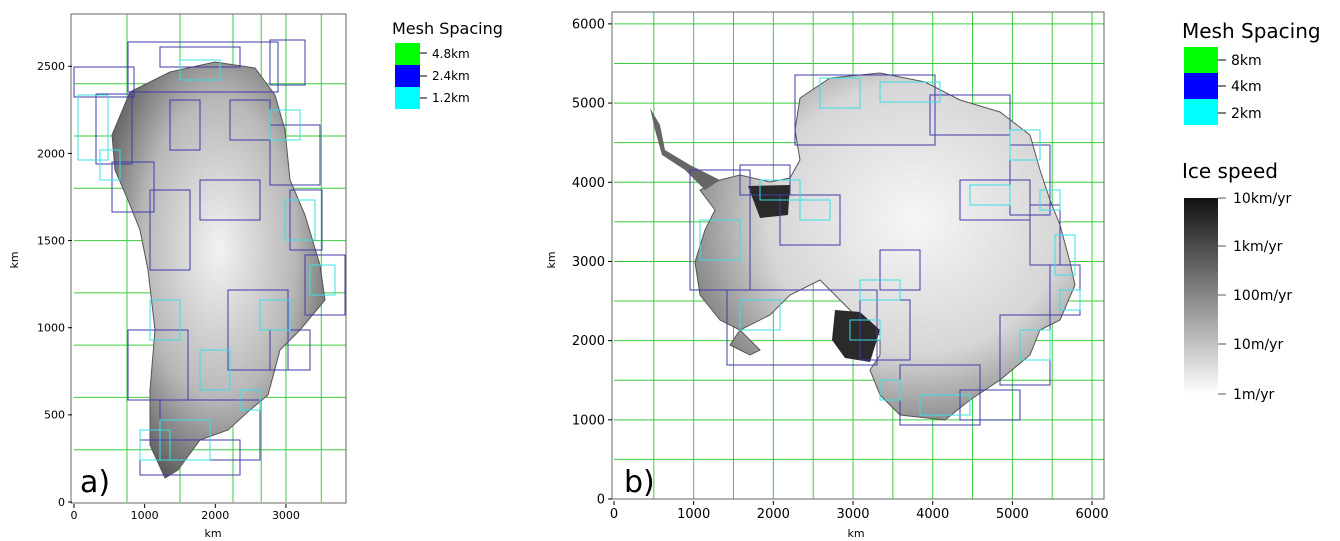 The image size is (1340, 541). Describe the element at coordinates (1258, 247) in the screenshot. I see `colorbar-label-1: 1km/yr` at that location.